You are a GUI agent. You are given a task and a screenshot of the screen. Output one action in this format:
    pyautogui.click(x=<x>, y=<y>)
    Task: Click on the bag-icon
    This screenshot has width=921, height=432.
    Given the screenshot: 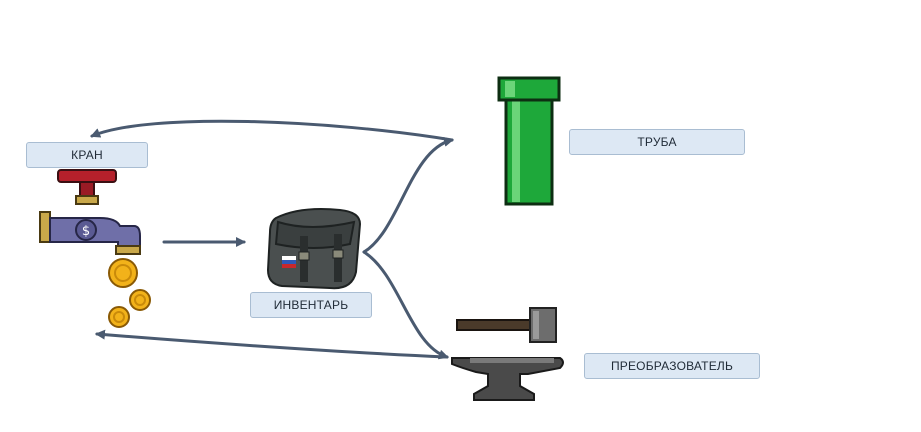 What is the action you would take?
    pyautogui.click(x=314, y=249)
    